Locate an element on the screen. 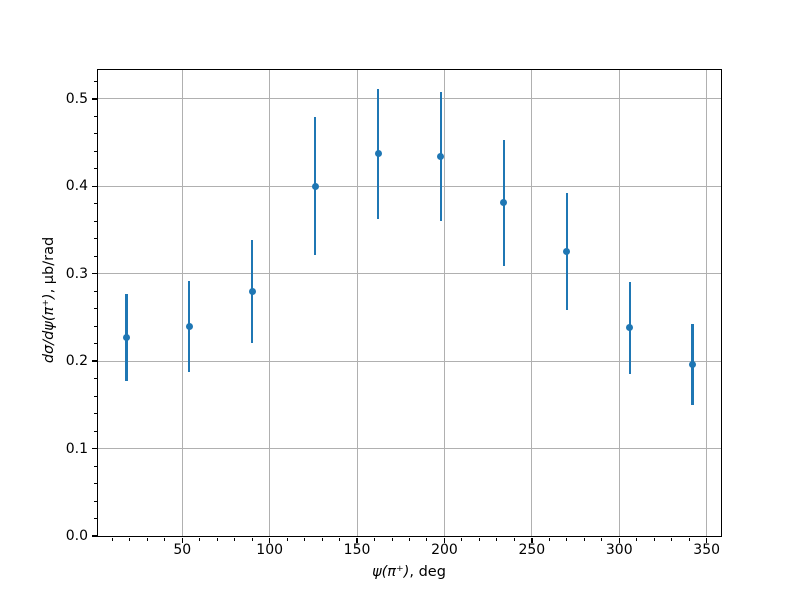  y-axis-label: dσ/dψ(π⁺), μb/rad is located at coordinates (49, 300).